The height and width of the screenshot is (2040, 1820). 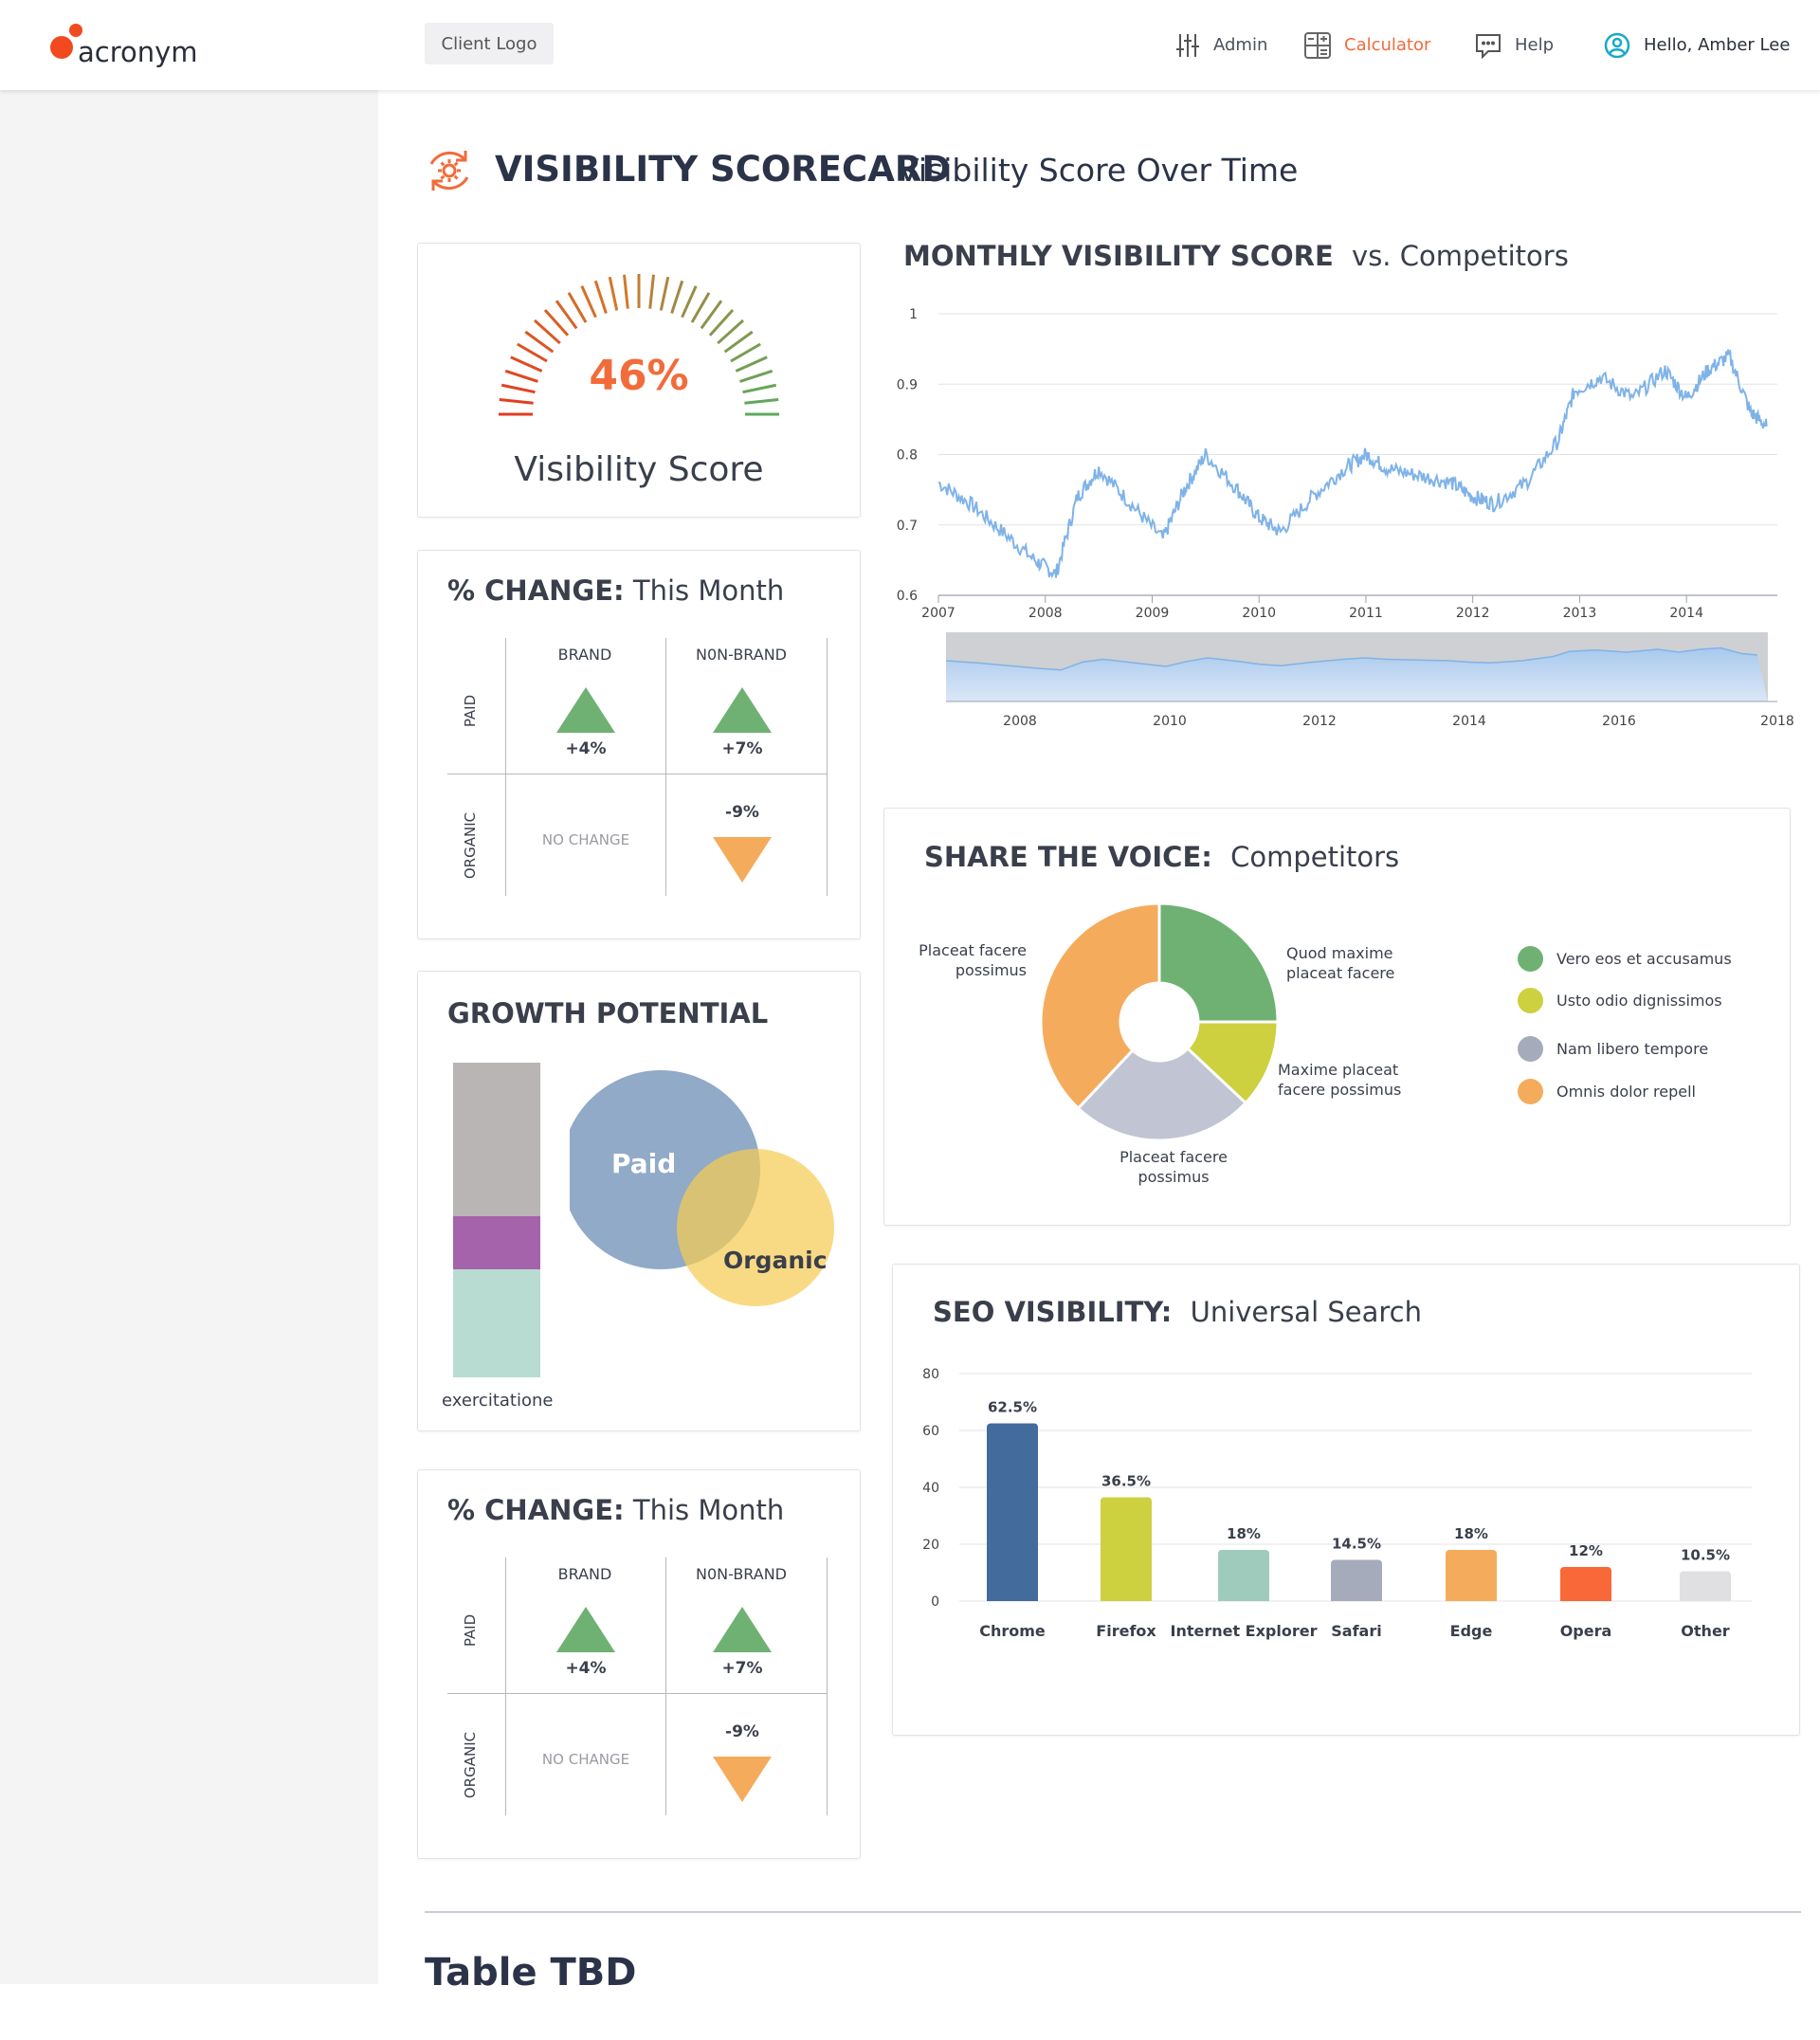 I want to click on nav-calculator: Calculator, so click(x=1367, y=45).